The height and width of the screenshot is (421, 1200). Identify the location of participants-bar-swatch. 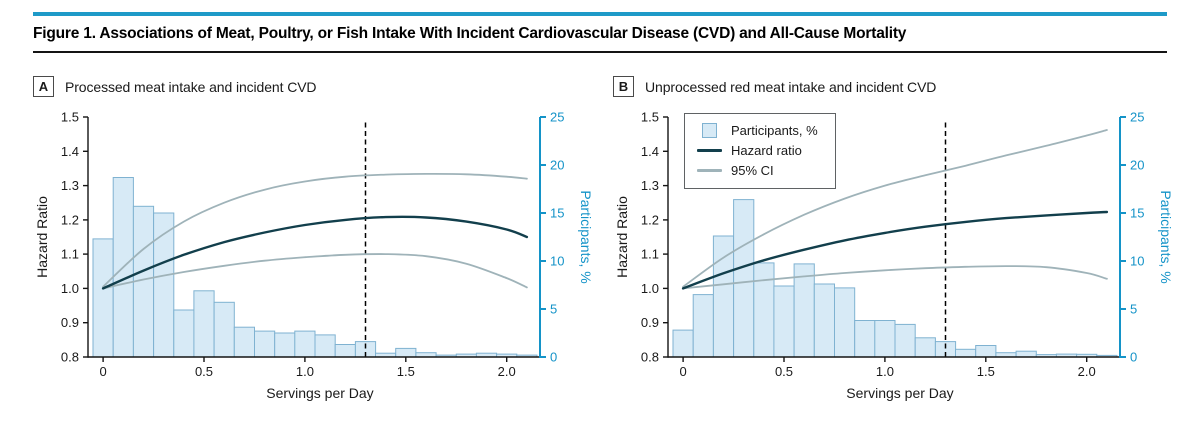
(709, 130).